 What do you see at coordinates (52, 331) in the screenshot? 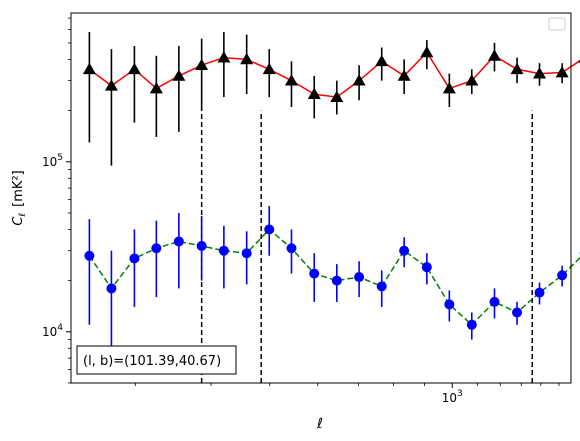
I see `y-tick-label-0: 10⁴` at bounding box center [52, 331].